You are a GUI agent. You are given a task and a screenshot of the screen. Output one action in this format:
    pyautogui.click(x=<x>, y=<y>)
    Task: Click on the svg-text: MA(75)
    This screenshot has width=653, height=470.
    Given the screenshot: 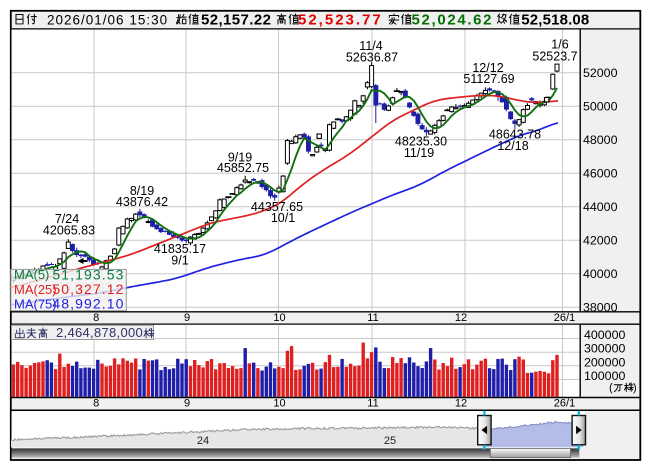 What is the action you would take?
    pyautogui.click(x=35, y=303)
    